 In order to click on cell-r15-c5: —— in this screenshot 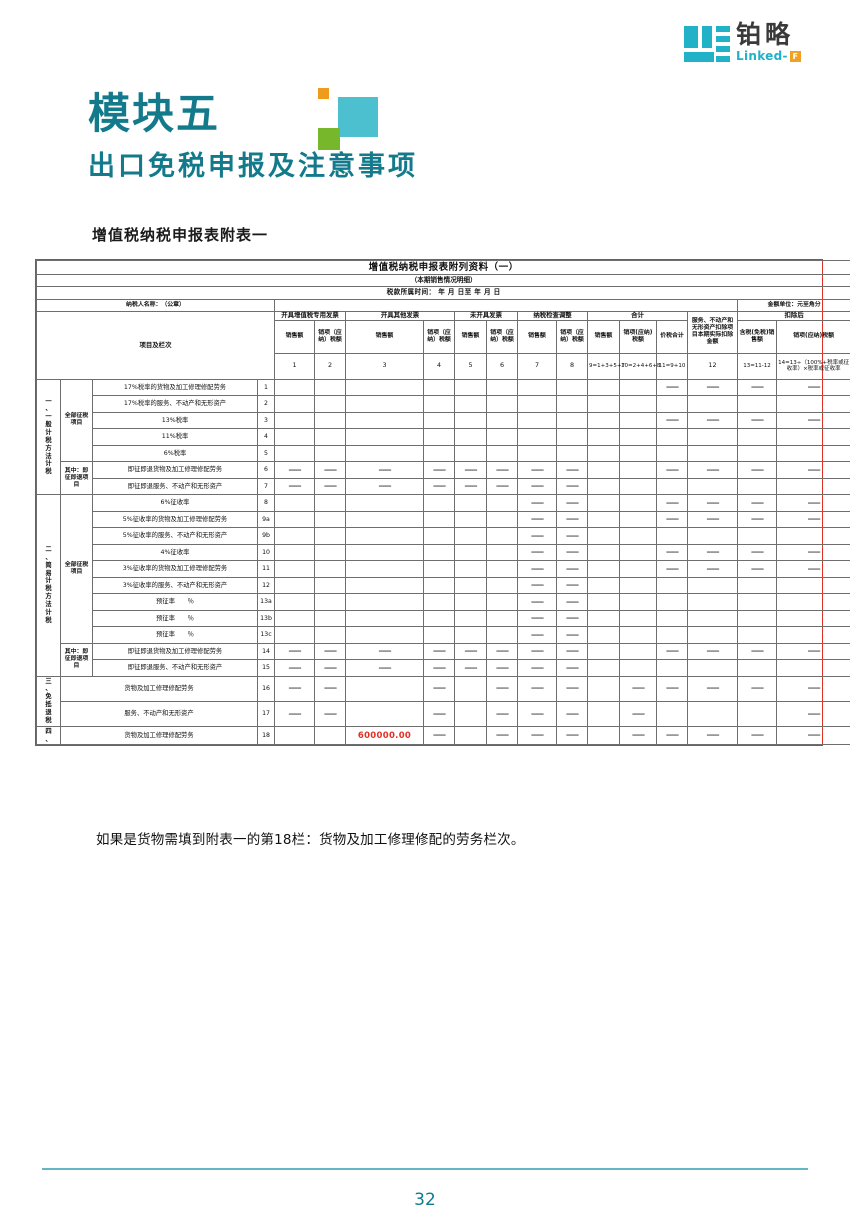, I will do `click(470, 668)`.